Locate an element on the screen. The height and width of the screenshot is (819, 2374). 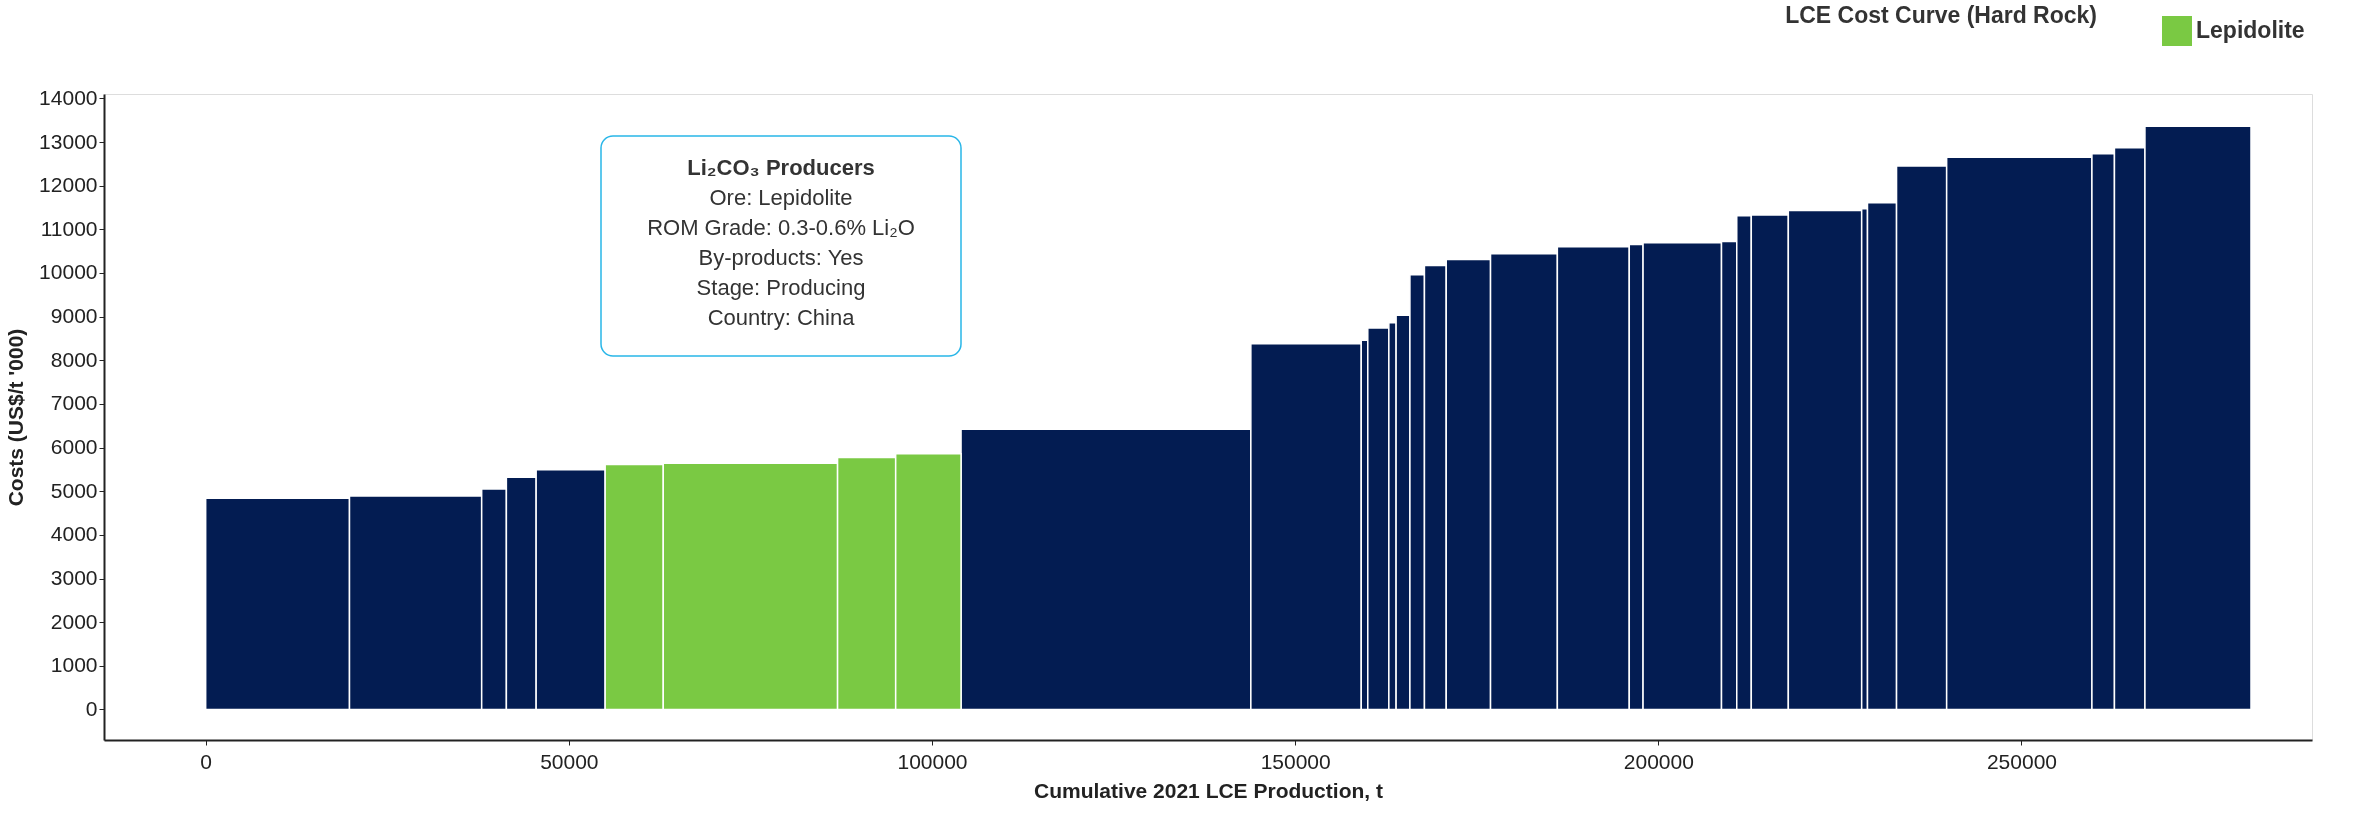
y-tick-label: 4000 is located at coordinates (74, 534).